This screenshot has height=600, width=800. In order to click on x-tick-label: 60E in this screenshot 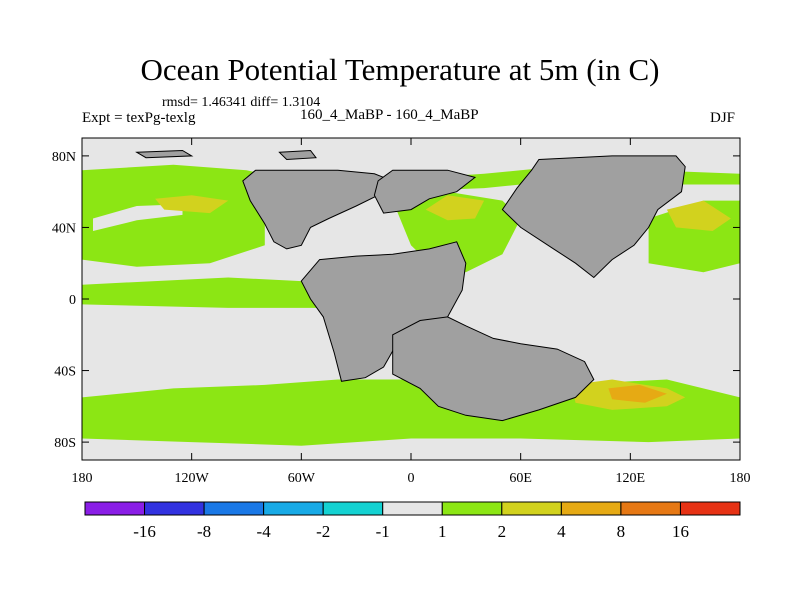, I will do `click(520, 478)`.